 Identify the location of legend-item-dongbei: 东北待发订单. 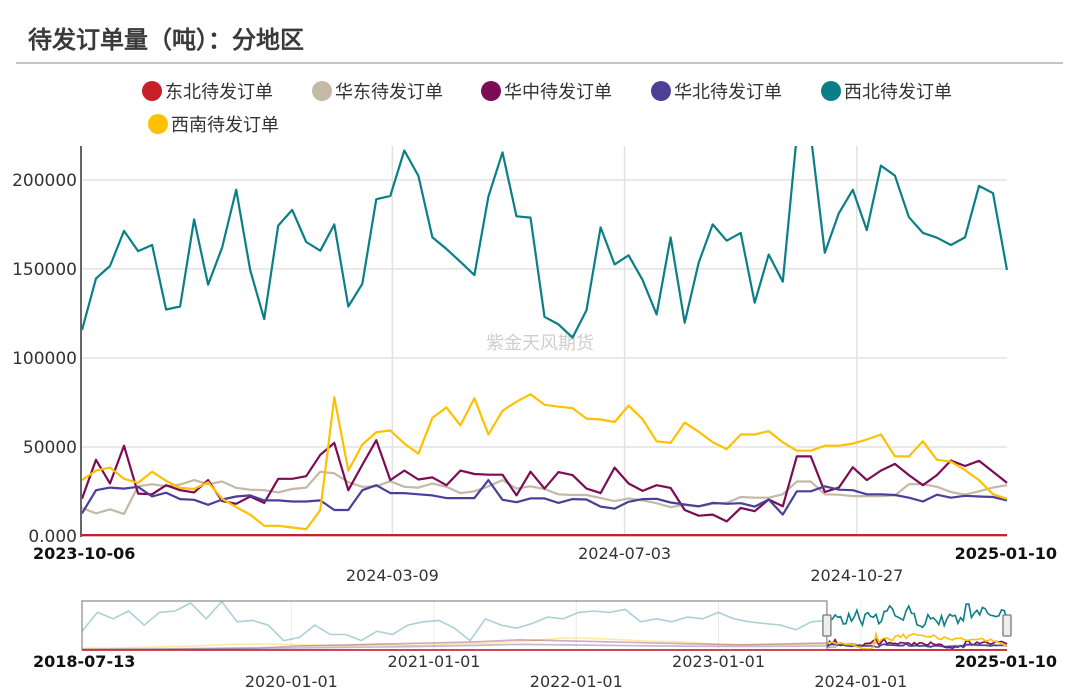
(207, 91).